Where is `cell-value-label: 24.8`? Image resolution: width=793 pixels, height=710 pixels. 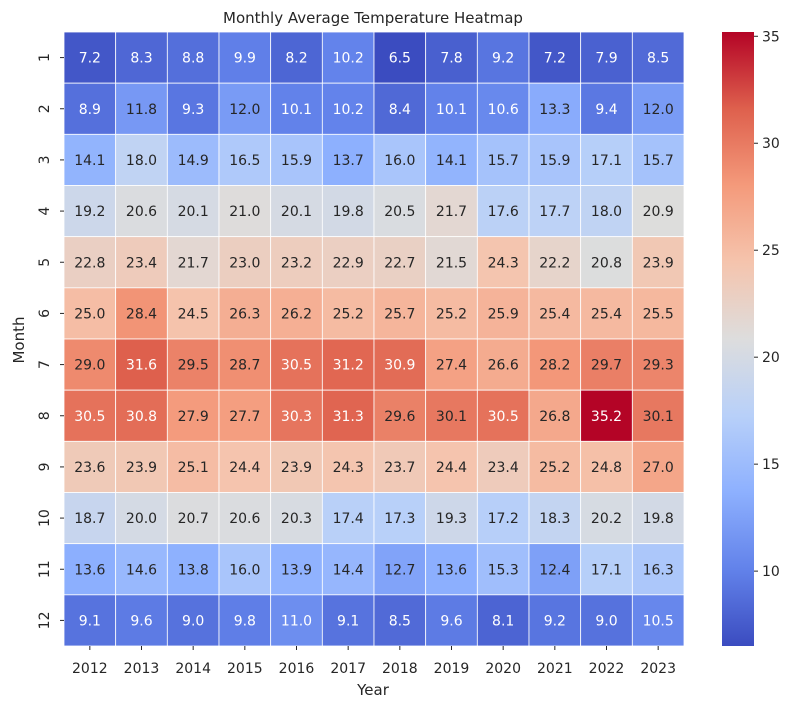 cell-value-label: 24.8 is located at coordinates (606, 468).